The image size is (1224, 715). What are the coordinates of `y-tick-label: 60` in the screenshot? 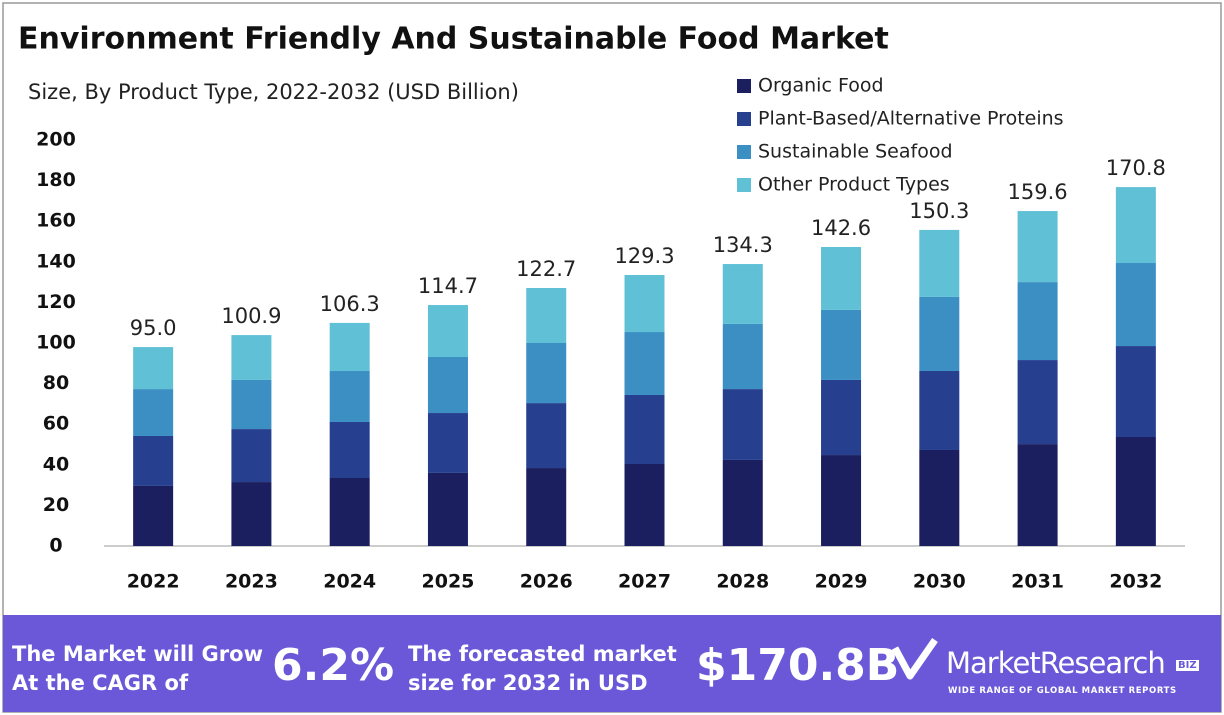 It's located at (56, 424).